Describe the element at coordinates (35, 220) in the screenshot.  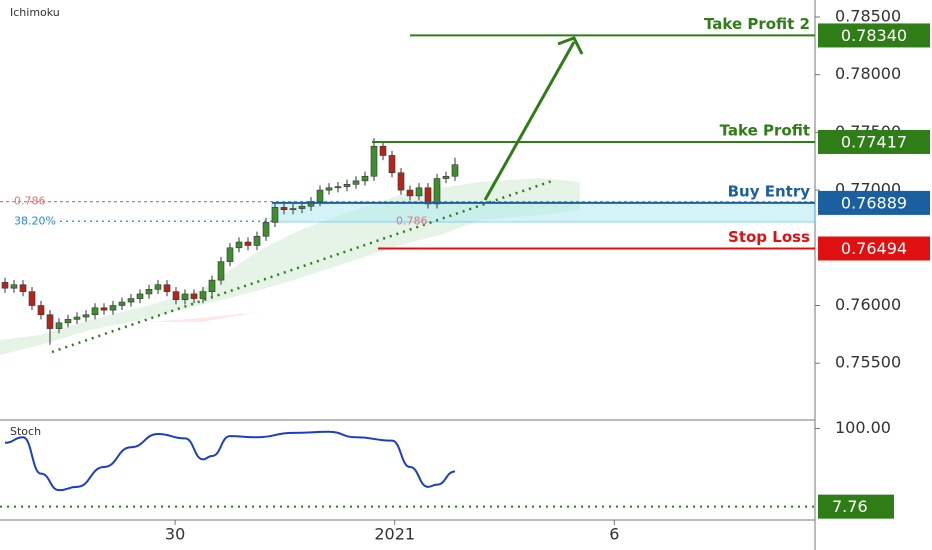
I see `fib-label: 38.20%` at that location.